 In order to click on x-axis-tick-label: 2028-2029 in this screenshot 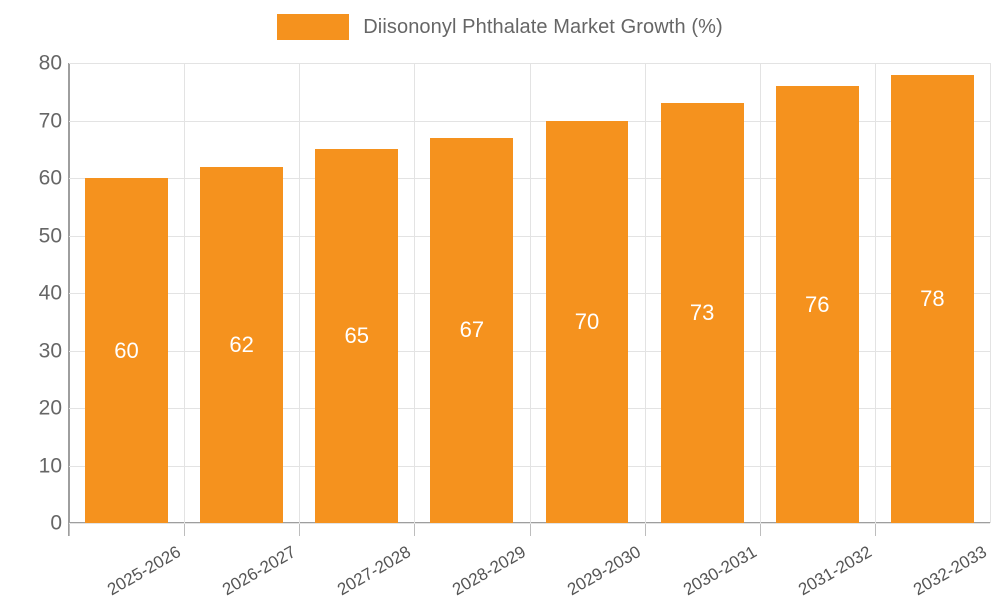, I will do `click(489, 571)`.